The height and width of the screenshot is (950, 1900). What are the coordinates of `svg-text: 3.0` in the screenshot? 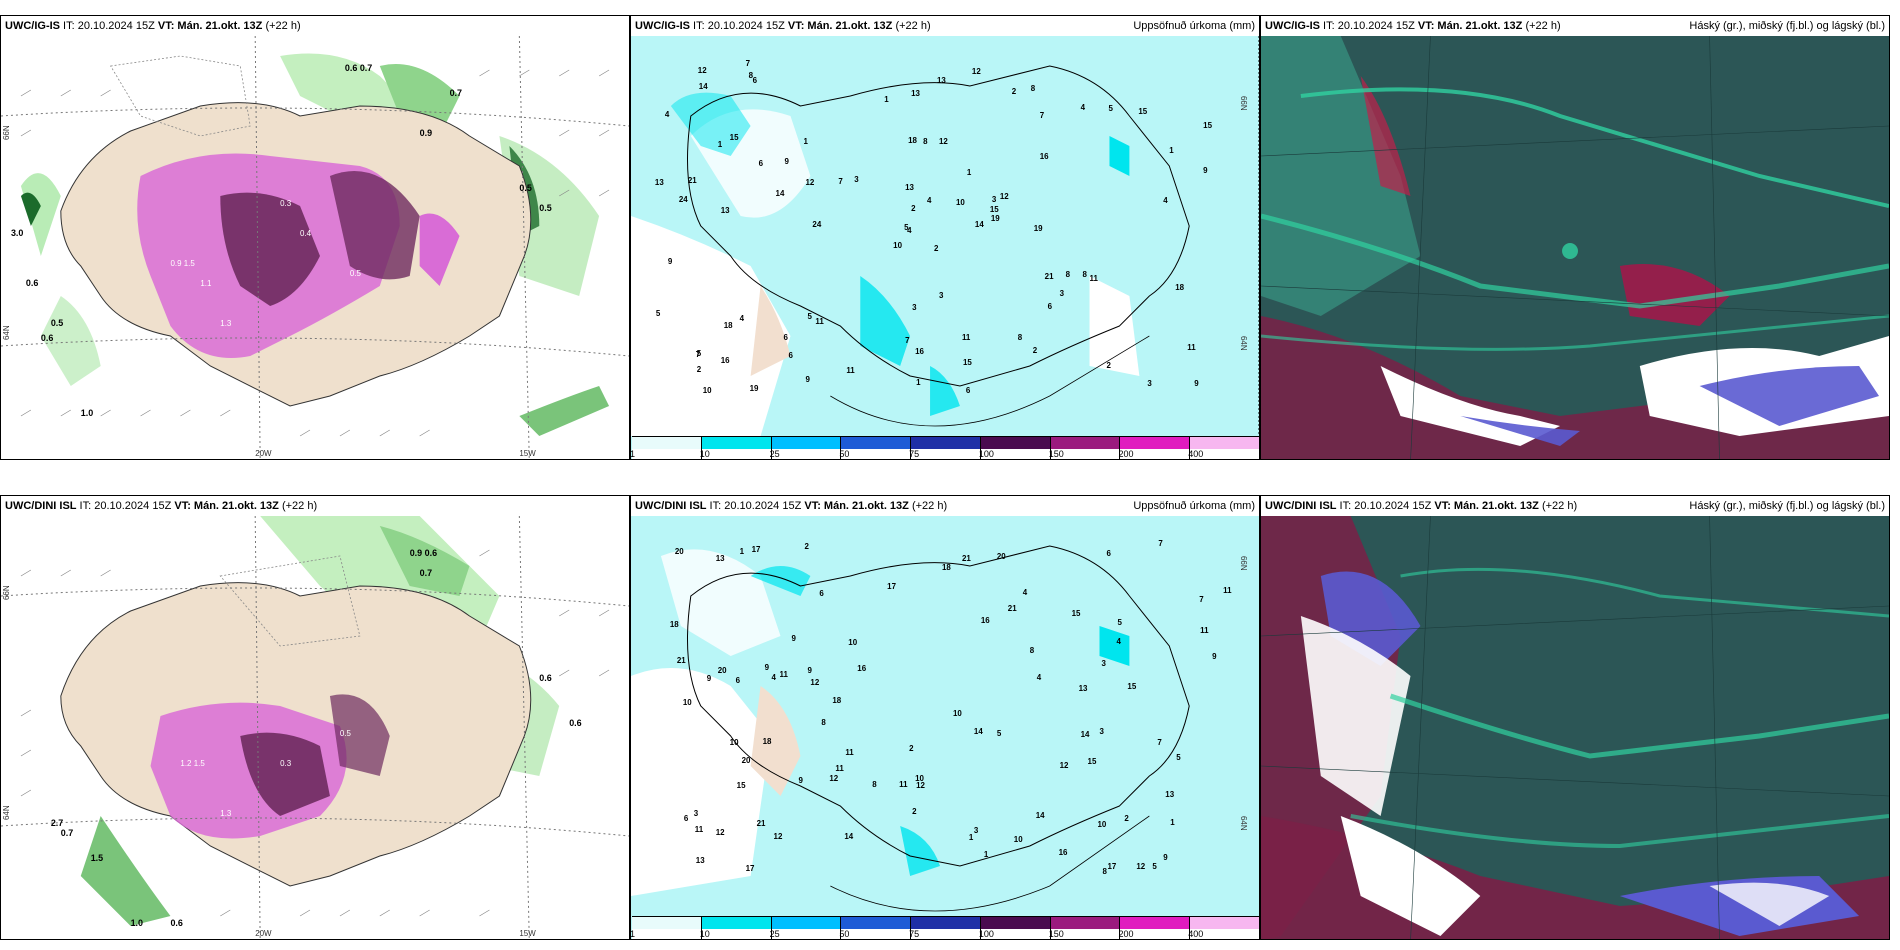 It's located at (17, 233).